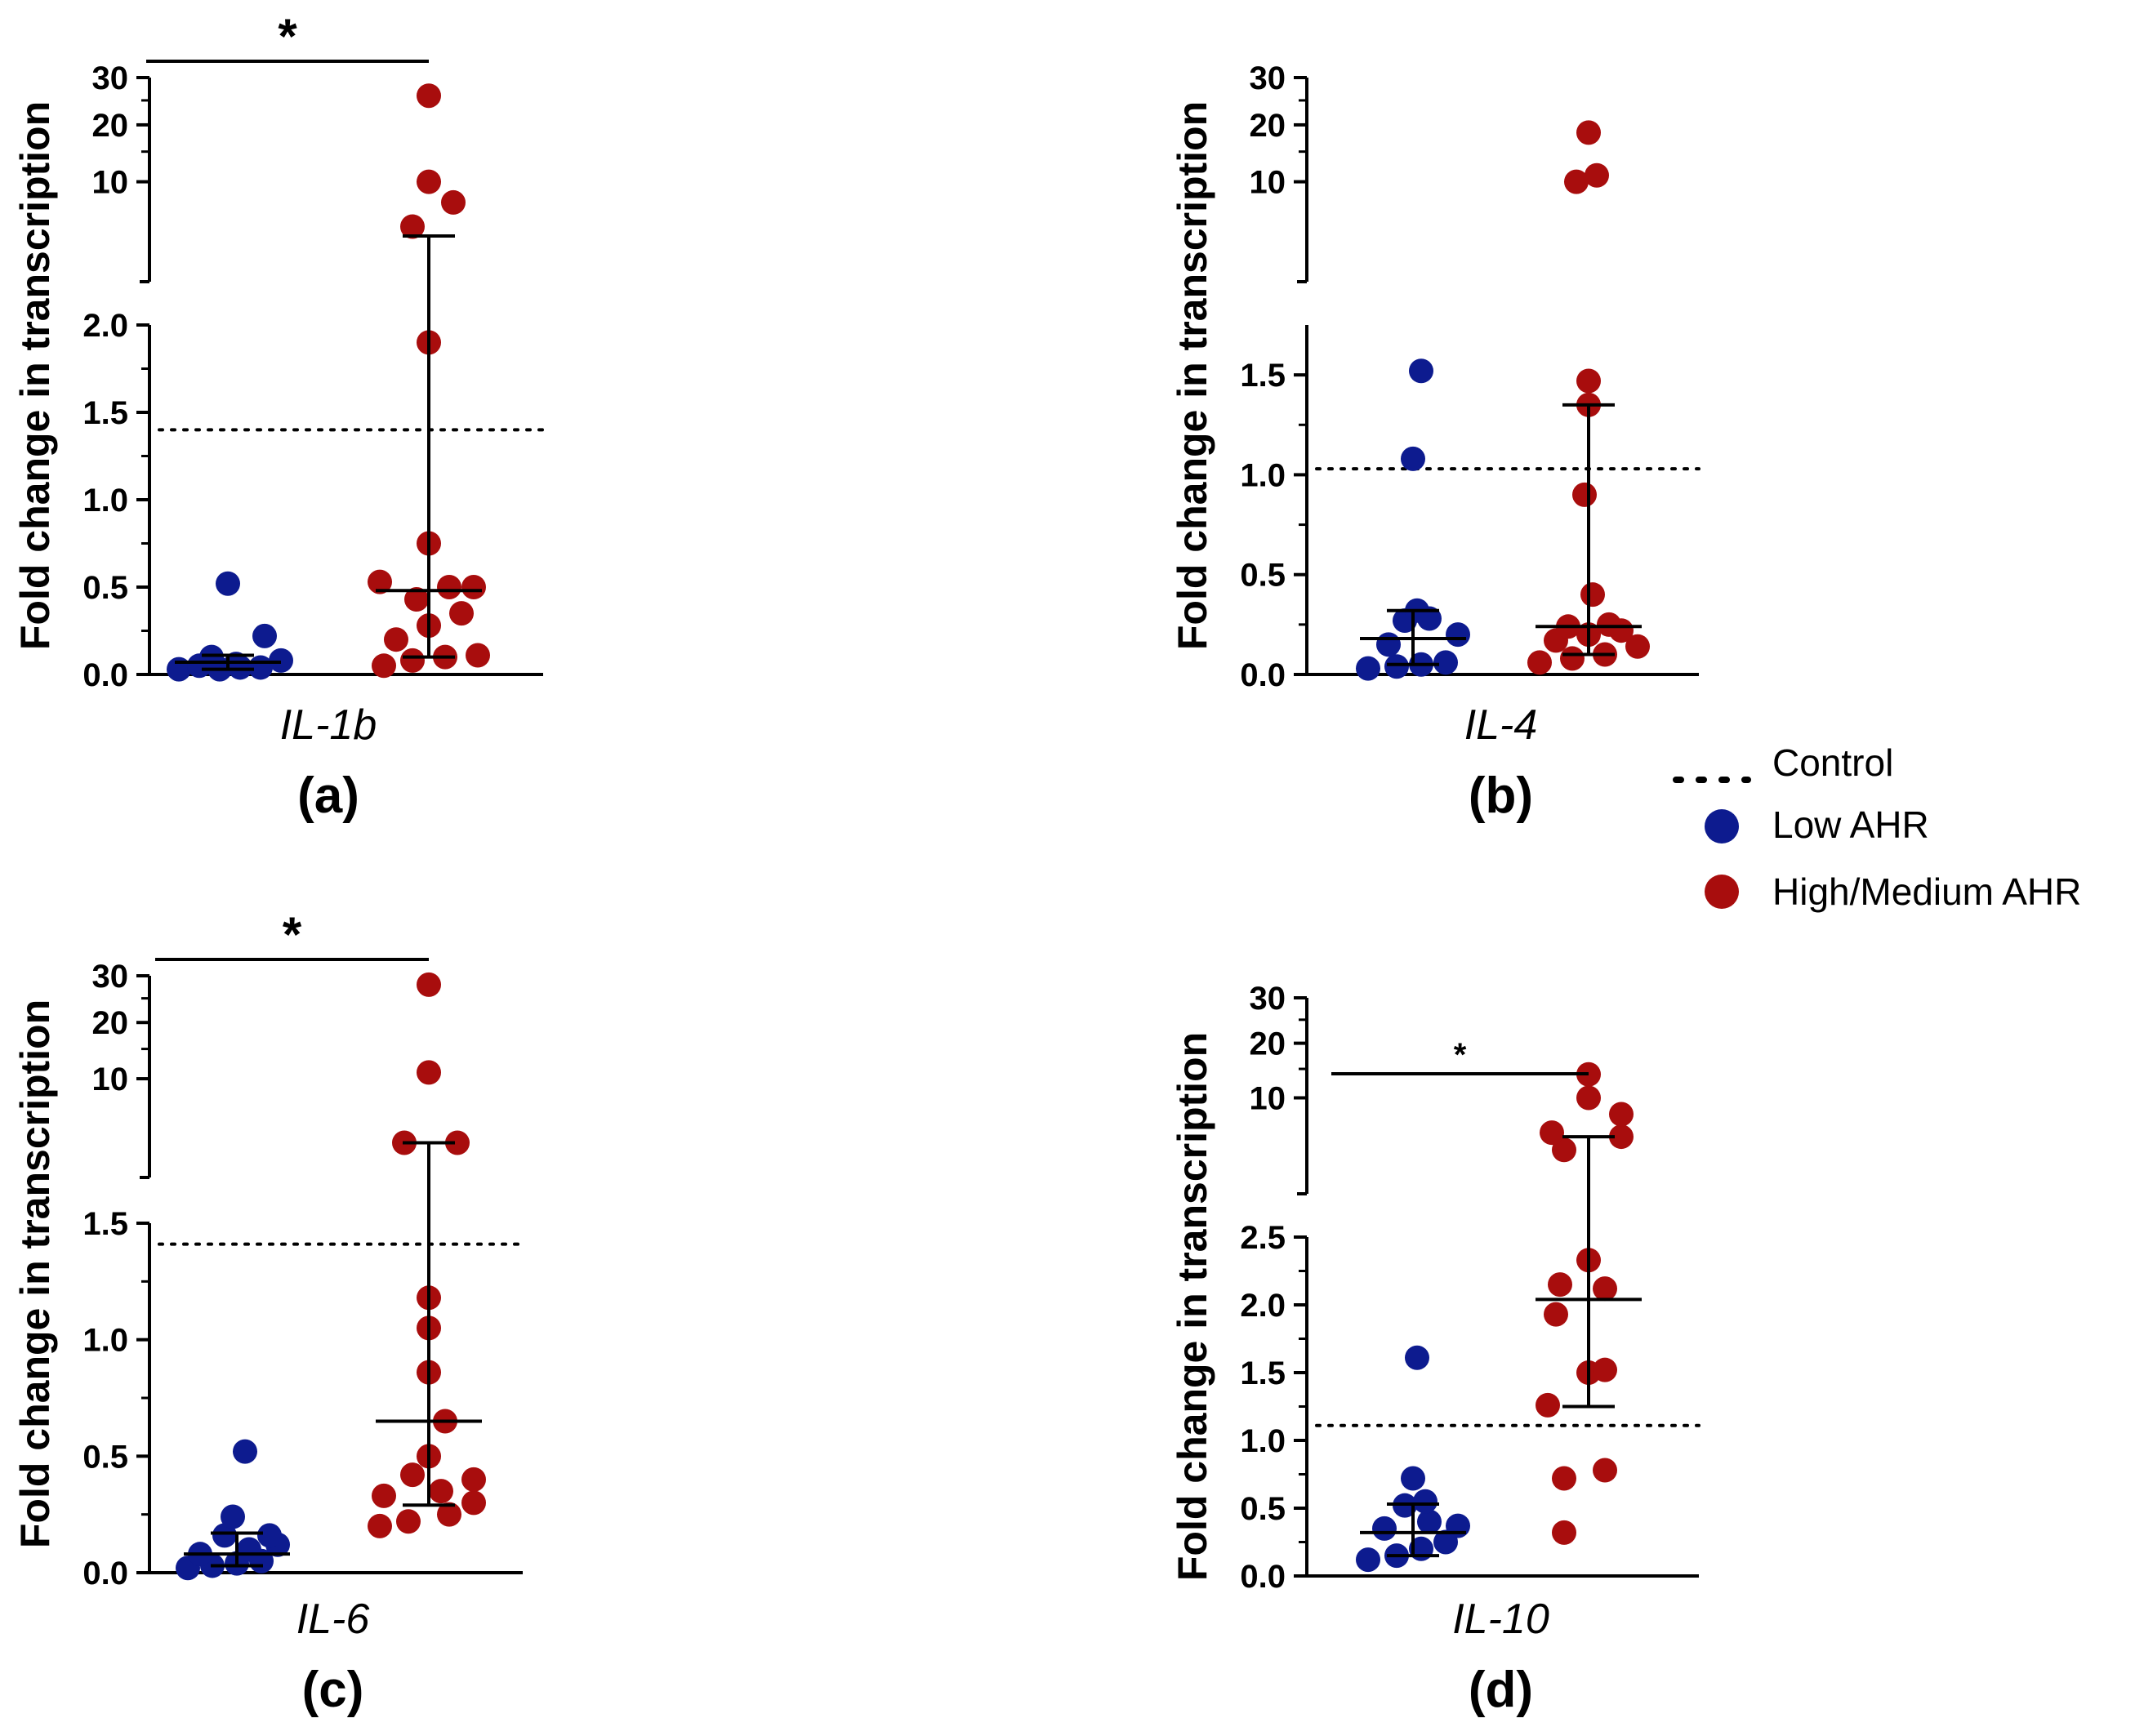 This screenshot has width=2144, height=1736. I want to click on panel-label: (b), so click(1501, 796).